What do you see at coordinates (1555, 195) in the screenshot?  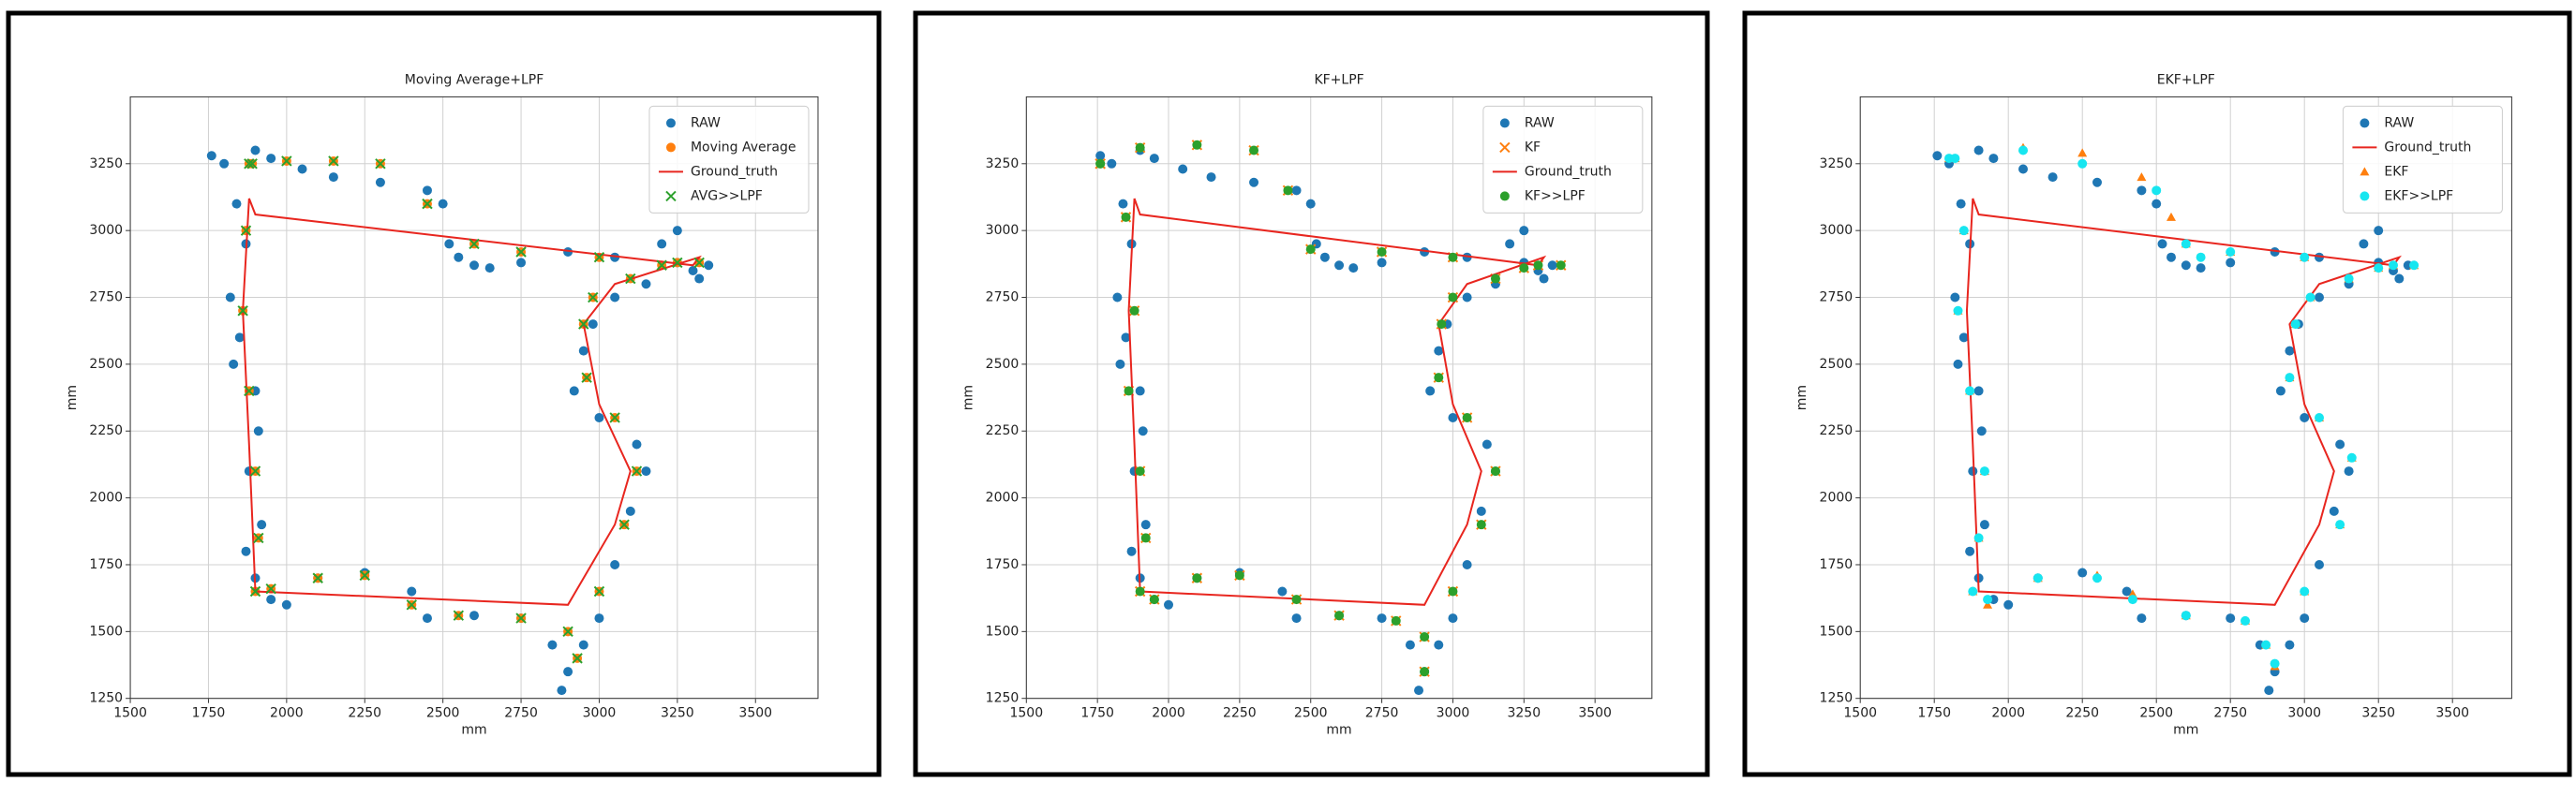 I see `legend-label: KF>>LPF` at bounding box center [1555, 195].